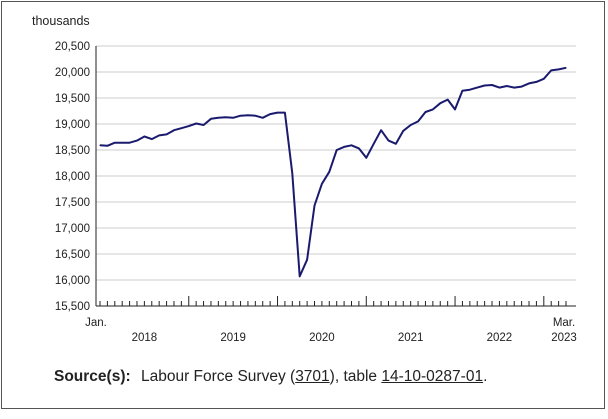  I want to click on survey-number-link: 3701, so click(312, 376).